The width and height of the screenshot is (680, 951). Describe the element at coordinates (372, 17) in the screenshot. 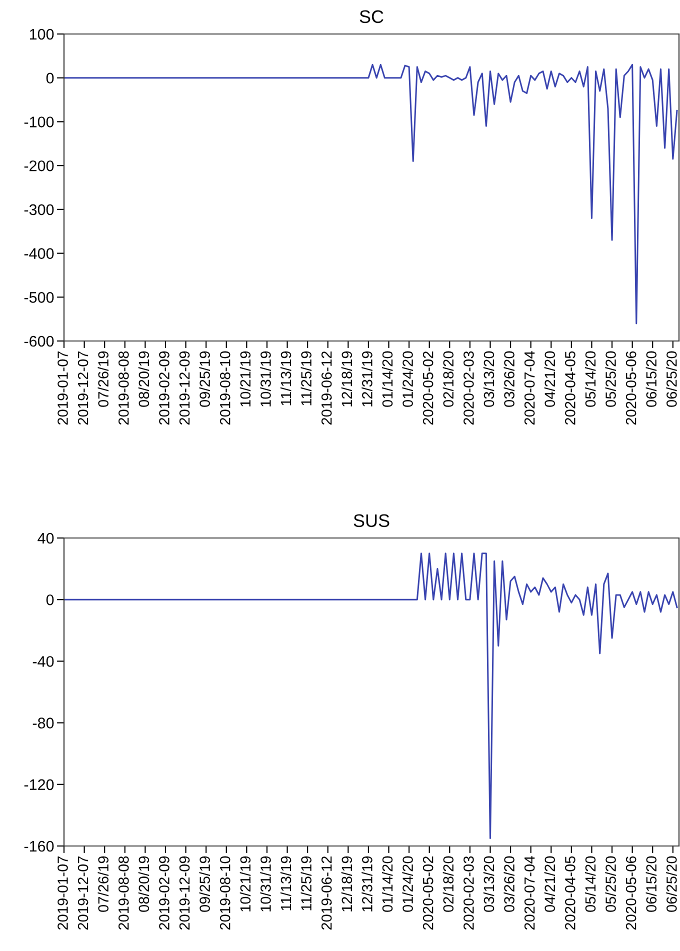

I see `chart-title: SC` at that location.